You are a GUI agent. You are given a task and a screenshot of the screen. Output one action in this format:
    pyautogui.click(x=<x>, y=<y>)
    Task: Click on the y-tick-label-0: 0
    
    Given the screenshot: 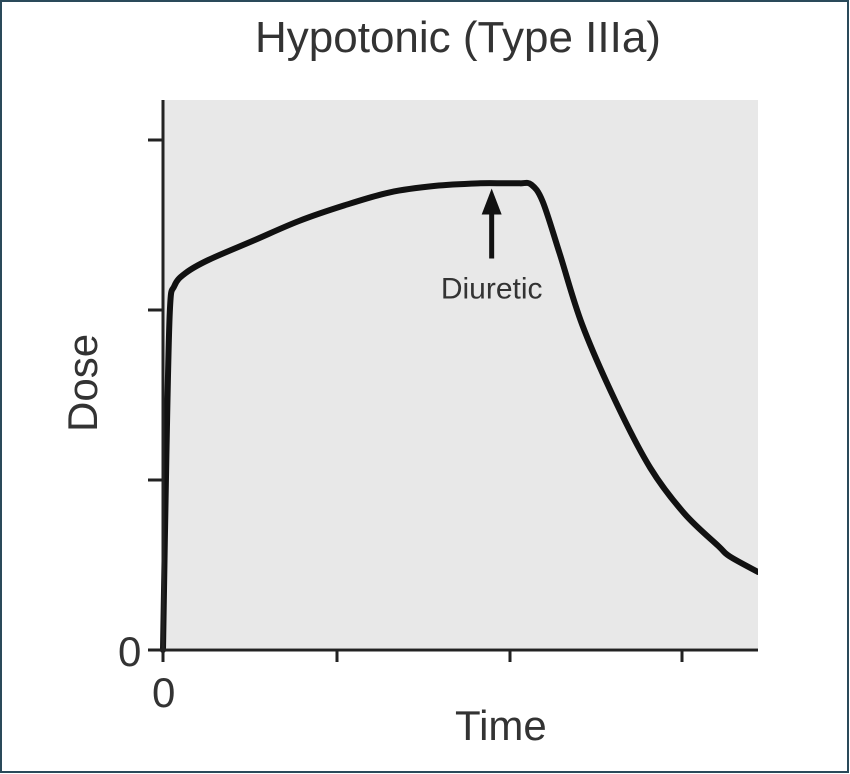 What is the action you would take?
    pyautogui.click(x=129, y=651)
    